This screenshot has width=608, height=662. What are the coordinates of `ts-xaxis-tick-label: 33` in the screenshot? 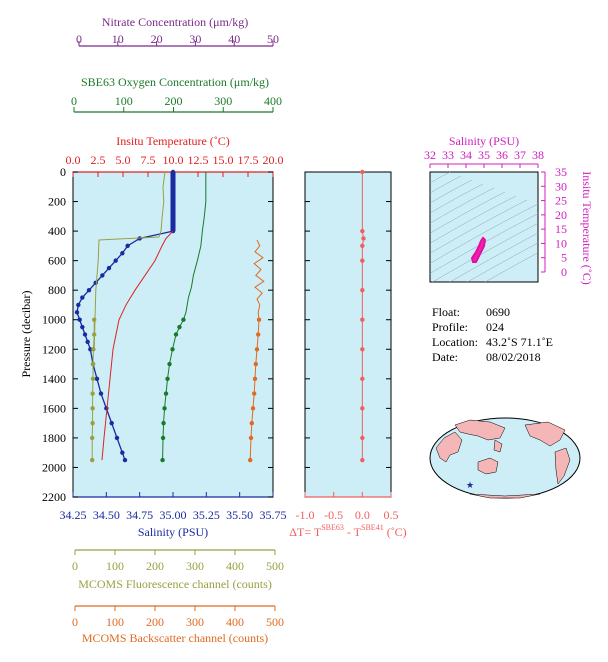 It's located at (448, 155).